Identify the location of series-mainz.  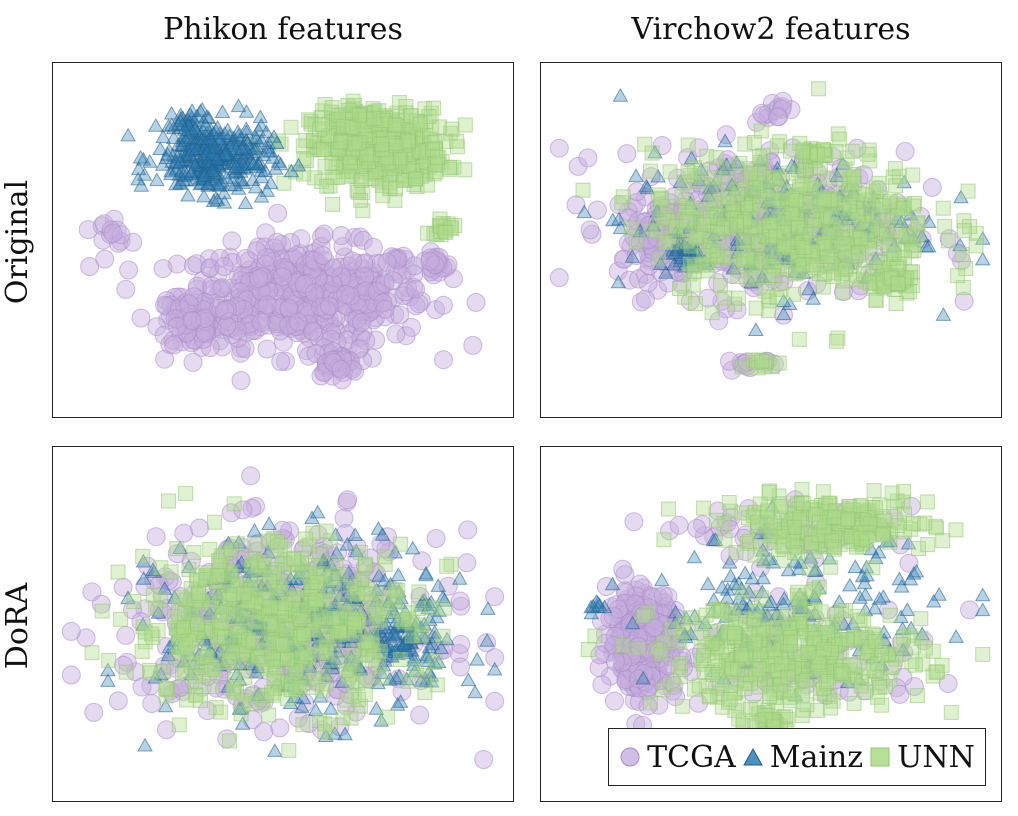
(213, 153).